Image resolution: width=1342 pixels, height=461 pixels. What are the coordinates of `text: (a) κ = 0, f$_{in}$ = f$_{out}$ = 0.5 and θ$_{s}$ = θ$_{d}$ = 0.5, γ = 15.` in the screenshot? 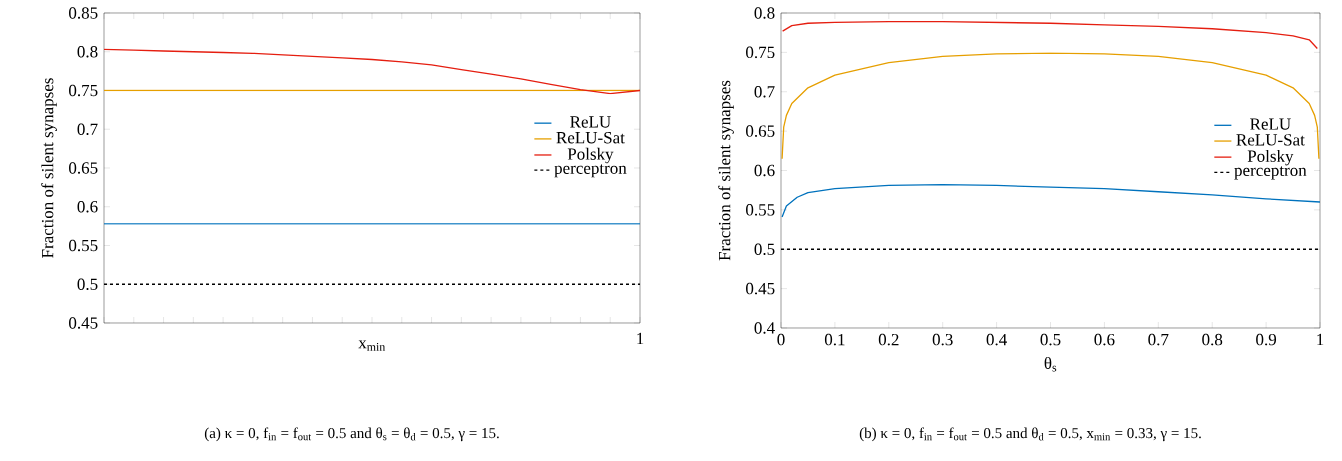 It's located at (351, 434).